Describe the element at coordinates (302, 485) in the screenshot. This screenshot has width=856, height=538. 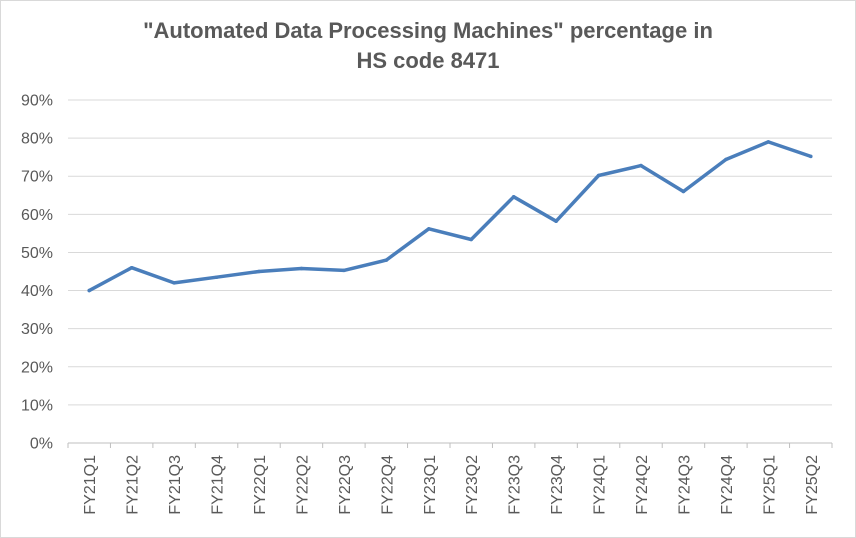
I see `x-tick-label: FY22Q2` at that location.